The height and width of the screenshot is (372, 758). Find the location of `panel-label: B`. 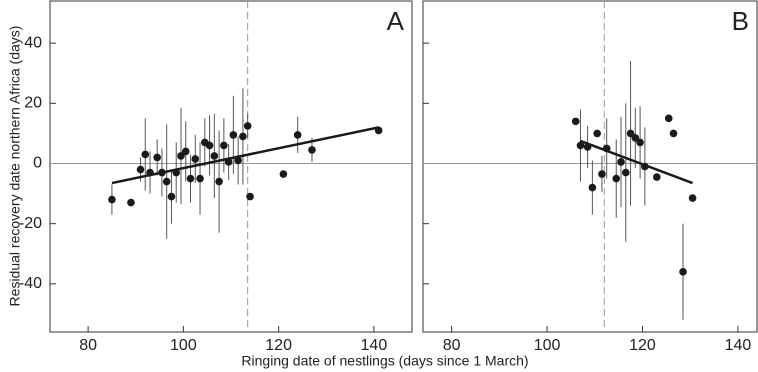

panel-label: B is located at coordinates (740, 21).